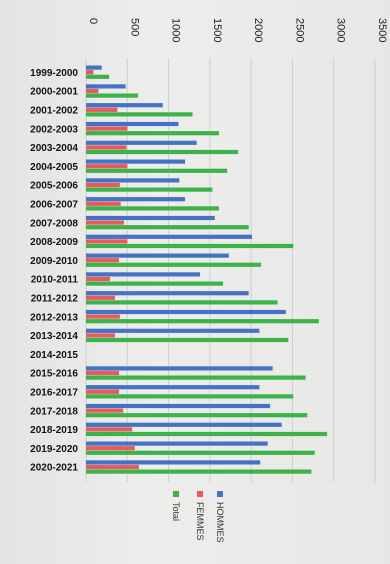 This screenshot has width=390, height=564. What do you see at coordinates (176, 511) in the screenshot?
I see `legend-label-total: Total` at bounding box center [176, 511].